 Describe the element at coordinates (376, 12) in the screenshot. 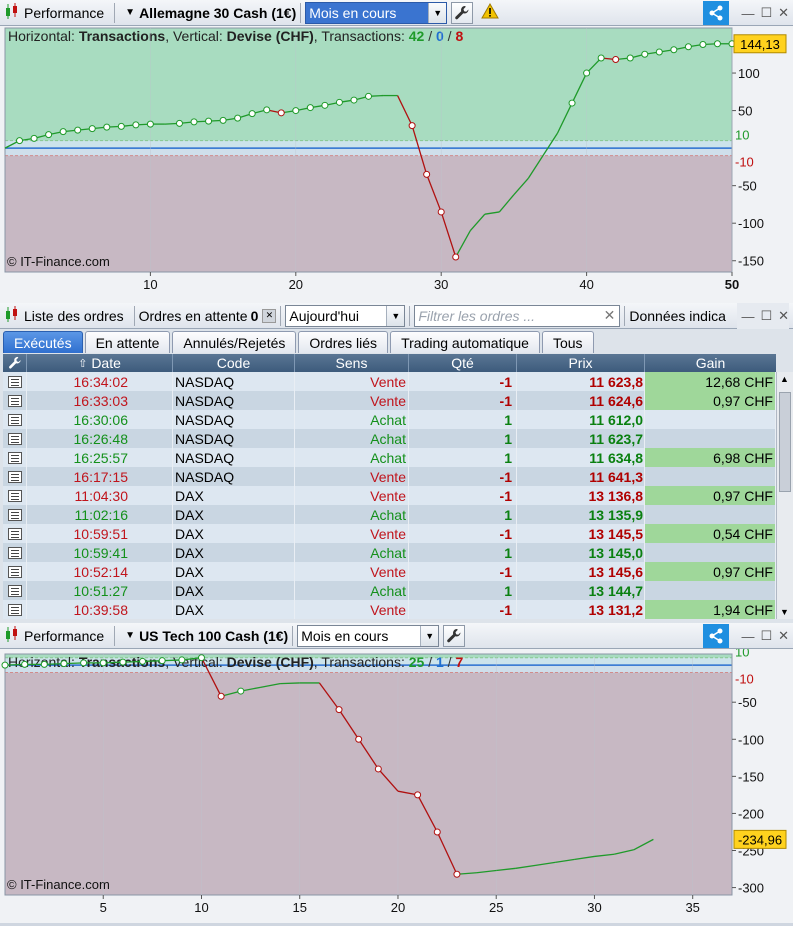

I see `period-select: Mois en cours ▼` at that location.